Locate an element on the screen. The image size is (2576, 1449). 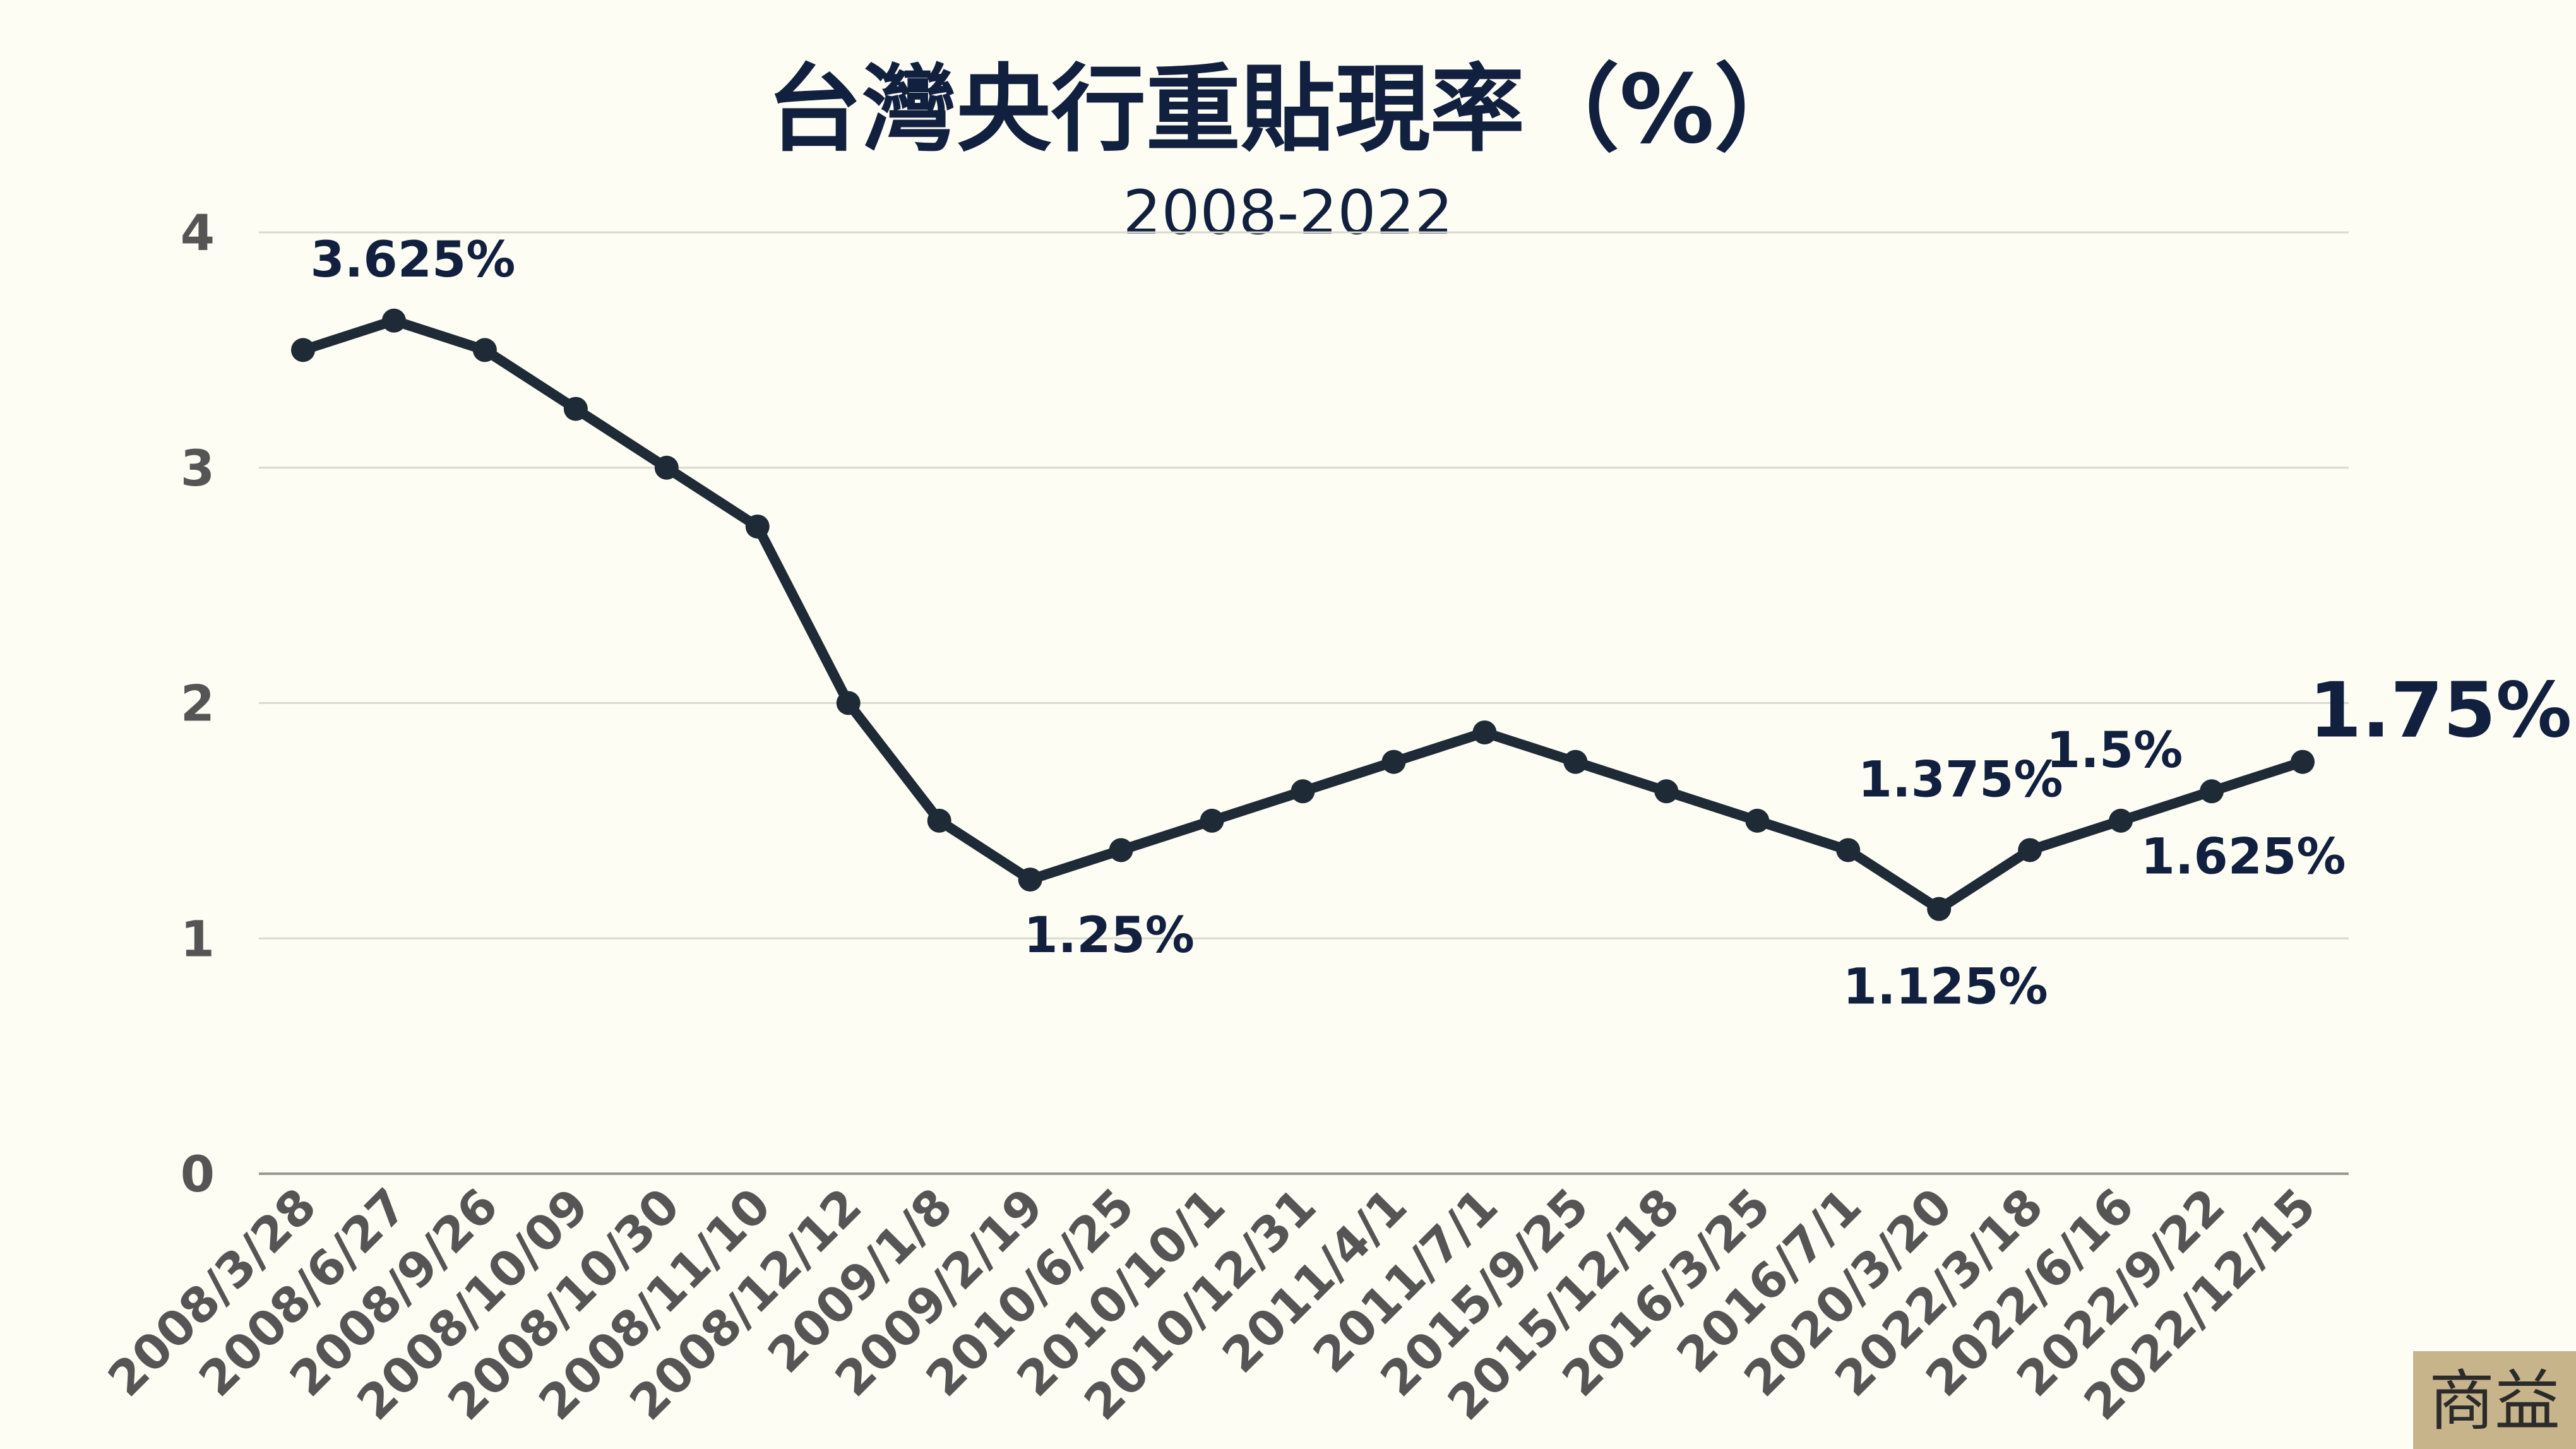
y-tick-label: 2 is located at coordinates (198, 704).